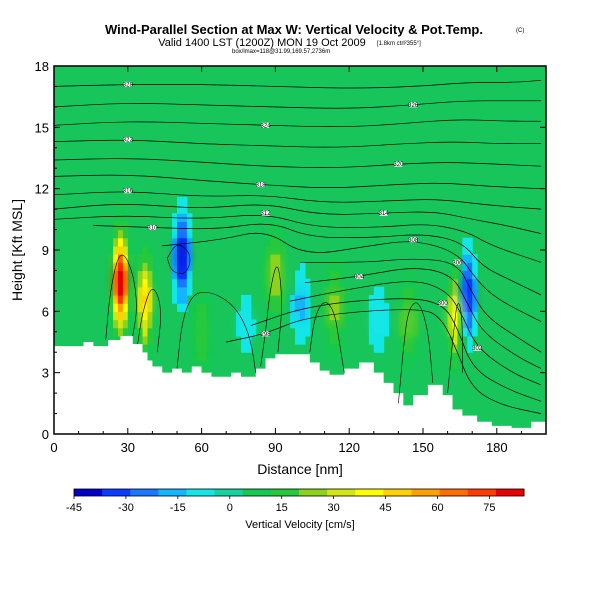  Describe the element at coordinates (266, 126) in the screenshot. I see `theta-label-text: 324` at that location.